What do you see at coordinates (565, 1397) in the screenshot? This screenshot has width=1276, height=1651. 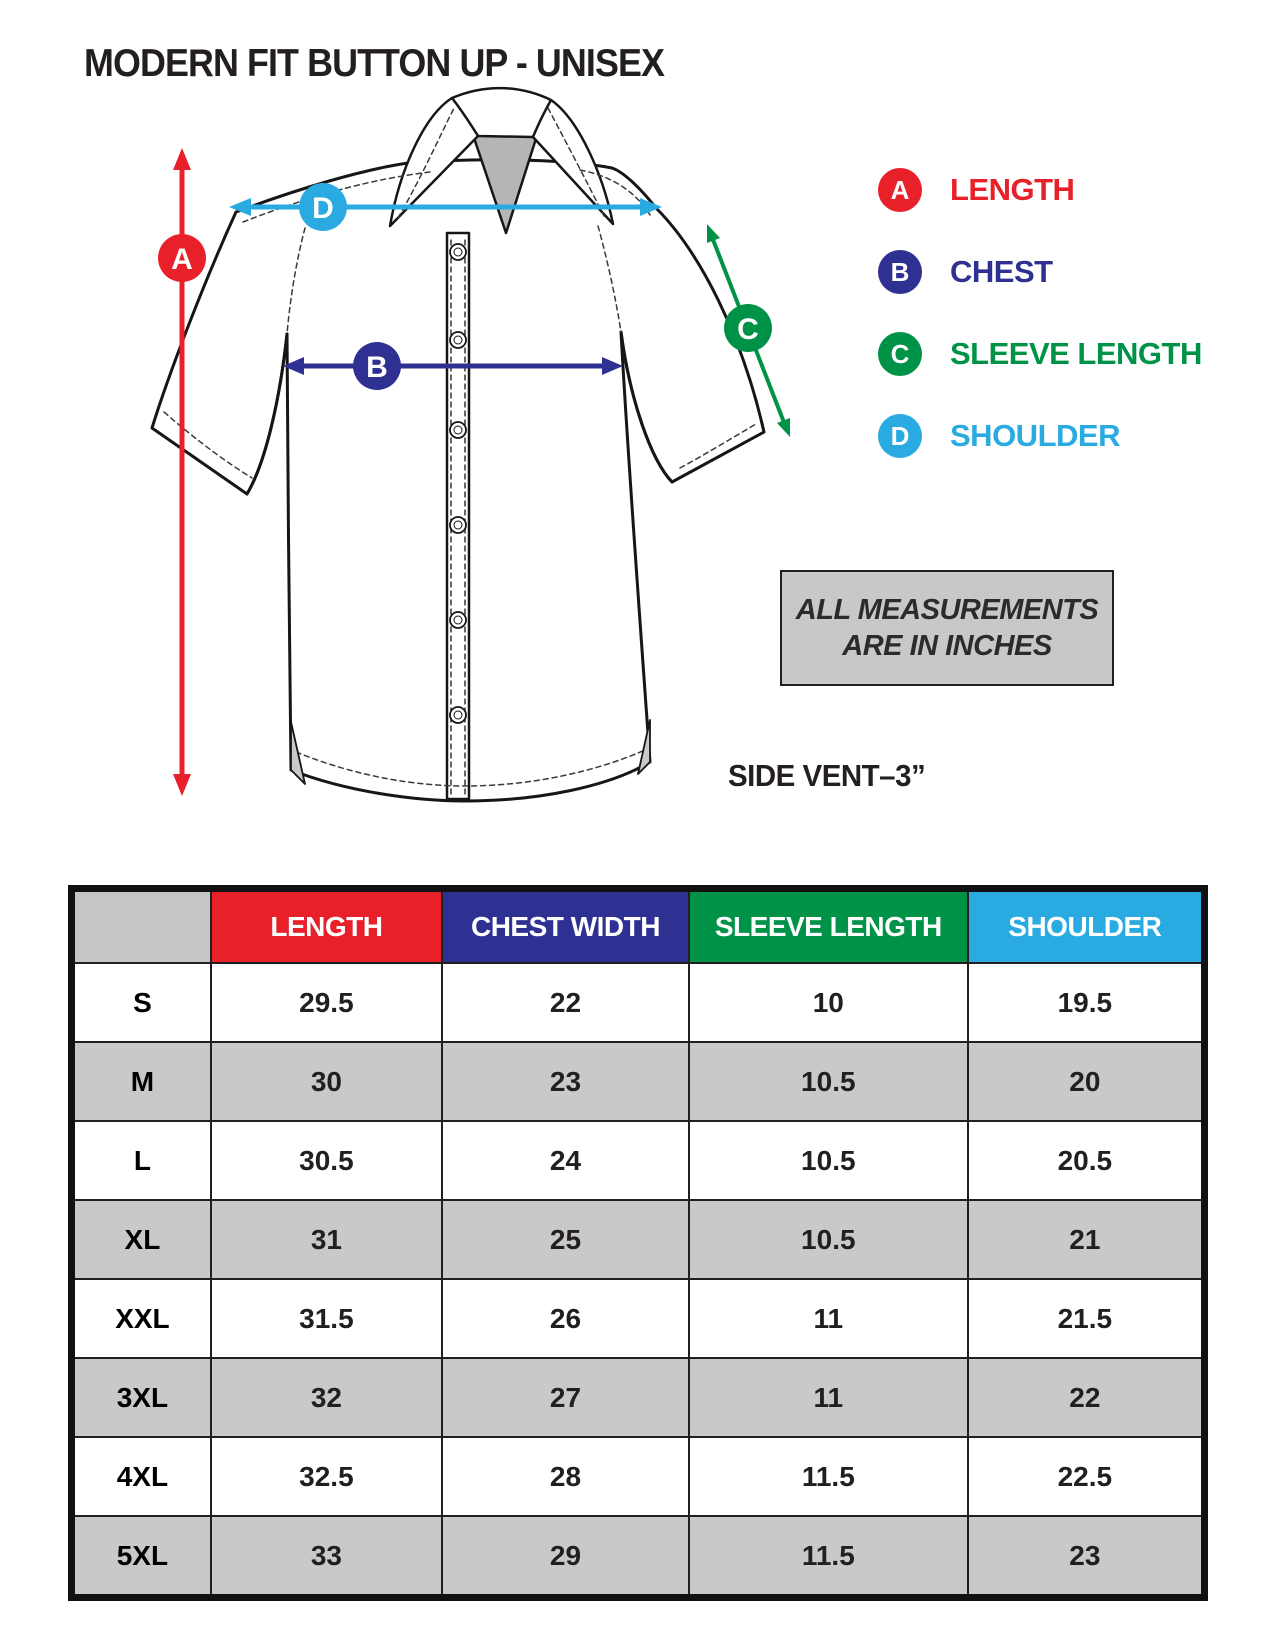 I see `chest-cell: 27` at bounding box center [565, 1397].